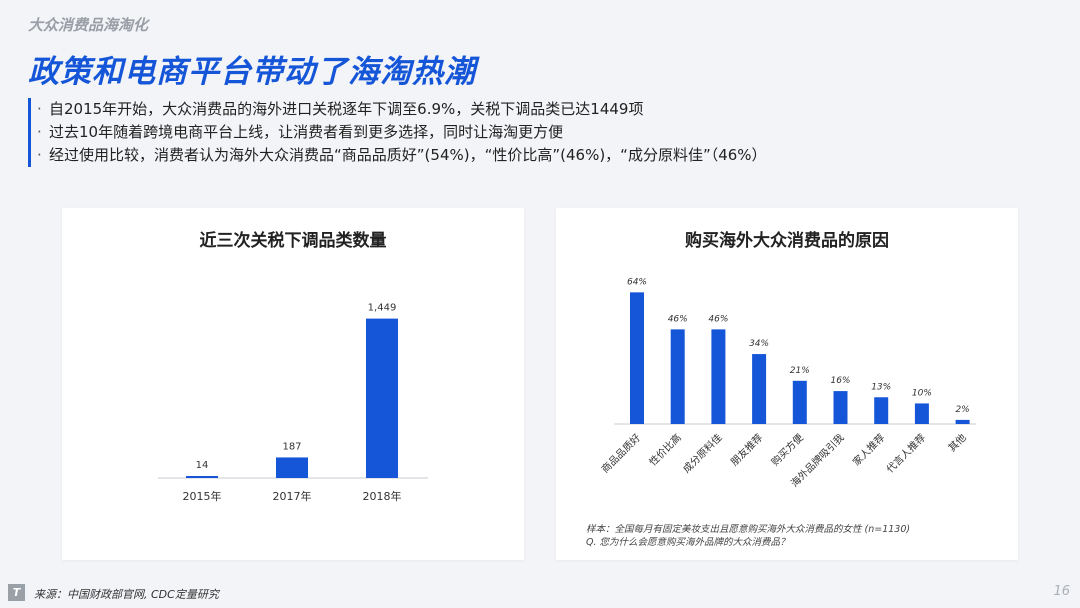 The width and height of the screenshot is (1080, 608). I want to click on tariff-bar-chart: 近三次关税下调品类数量 14 2015年 187 2017年 1,449 2018年, so click(293, 366).